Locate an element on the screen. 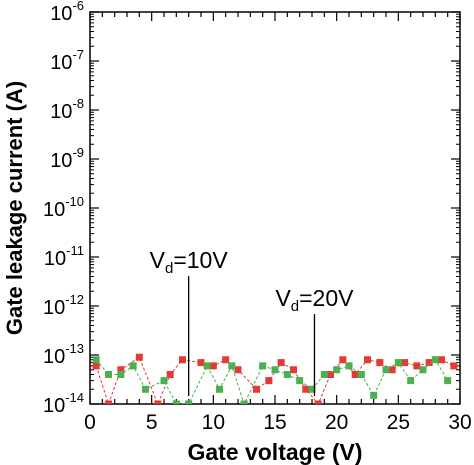 This screenshot has width=474, height=465. y-tick-label: 10⁻⁶ is located at coordinates (67, 12).